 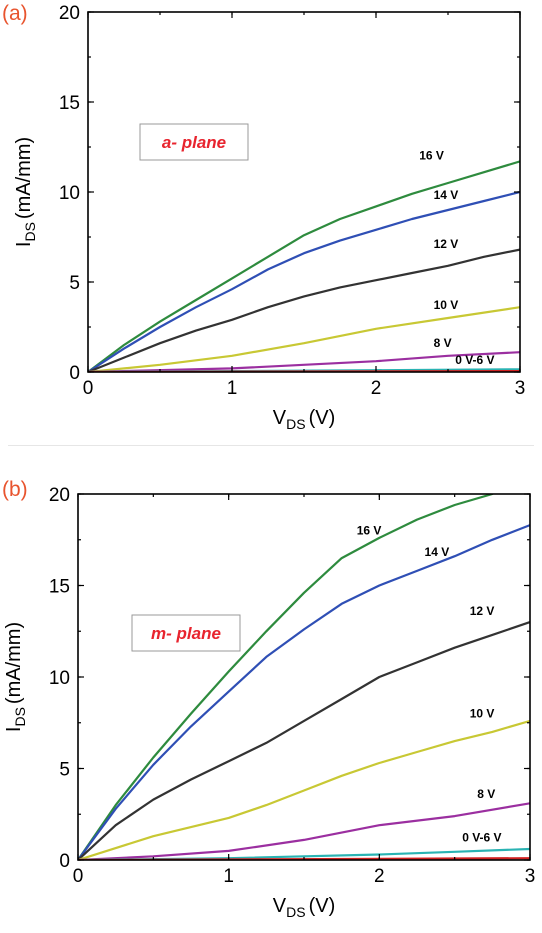 I want to click on plane-annotation: a- plane, so click(x=194, y=142).